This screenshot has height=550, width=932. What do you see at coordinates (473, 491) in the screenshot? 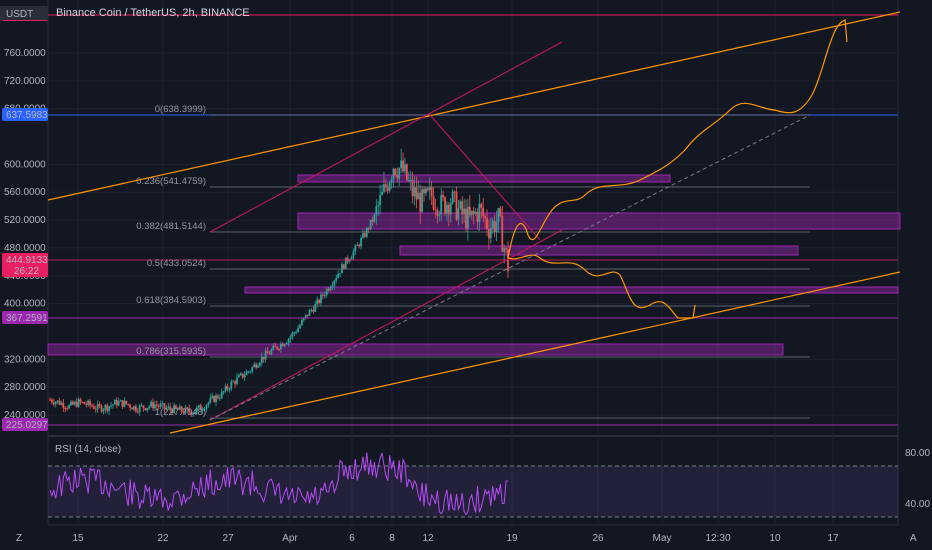
I see `rsi-band` at bounding box center [473, 491].